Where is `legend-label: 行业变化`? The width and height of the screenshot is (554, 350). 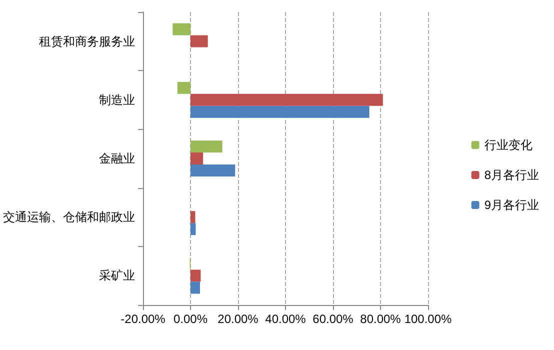
legend-label: 行业变化 is located at coordinates (508, 145).